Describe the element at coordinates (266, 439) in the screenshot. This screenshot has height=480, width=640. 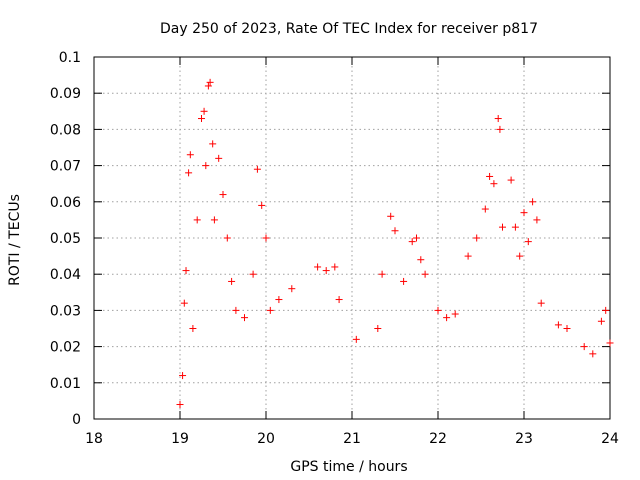
I see `x-tick-label: 20` at that location.